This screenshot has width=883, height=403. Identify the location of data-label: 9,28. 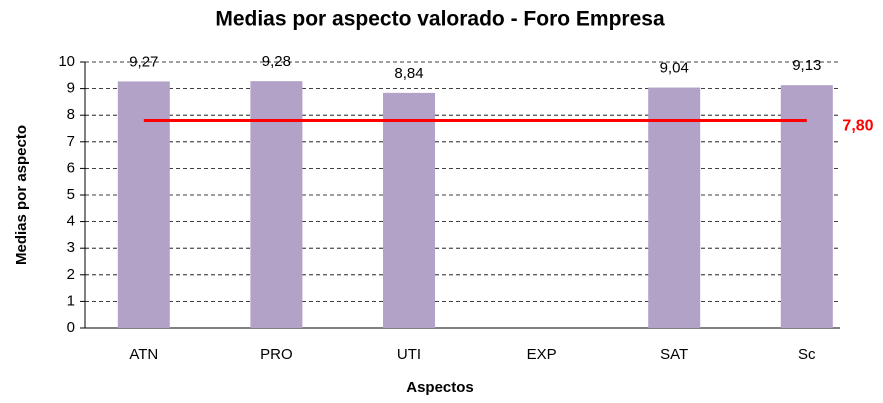
(276, 61).